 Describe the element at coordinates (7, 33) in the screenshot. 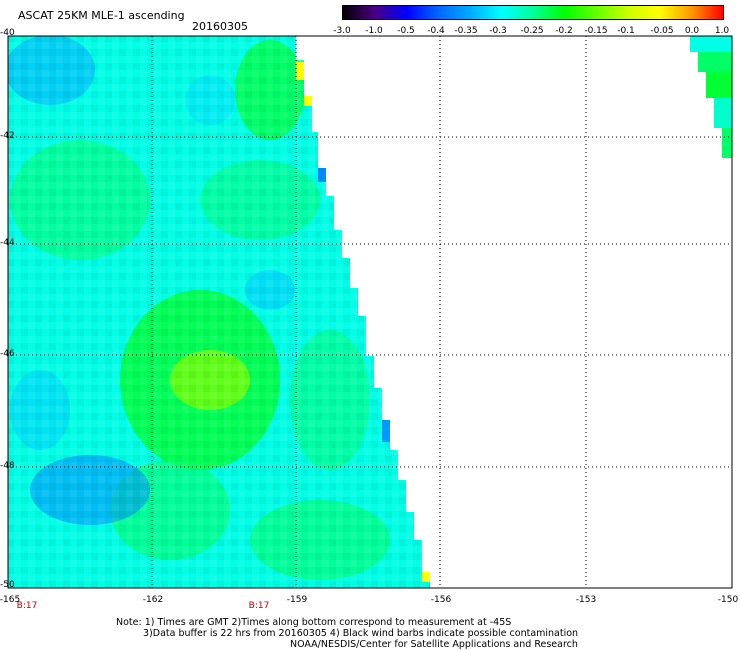

I see `y-label-lat: -40` at that location.